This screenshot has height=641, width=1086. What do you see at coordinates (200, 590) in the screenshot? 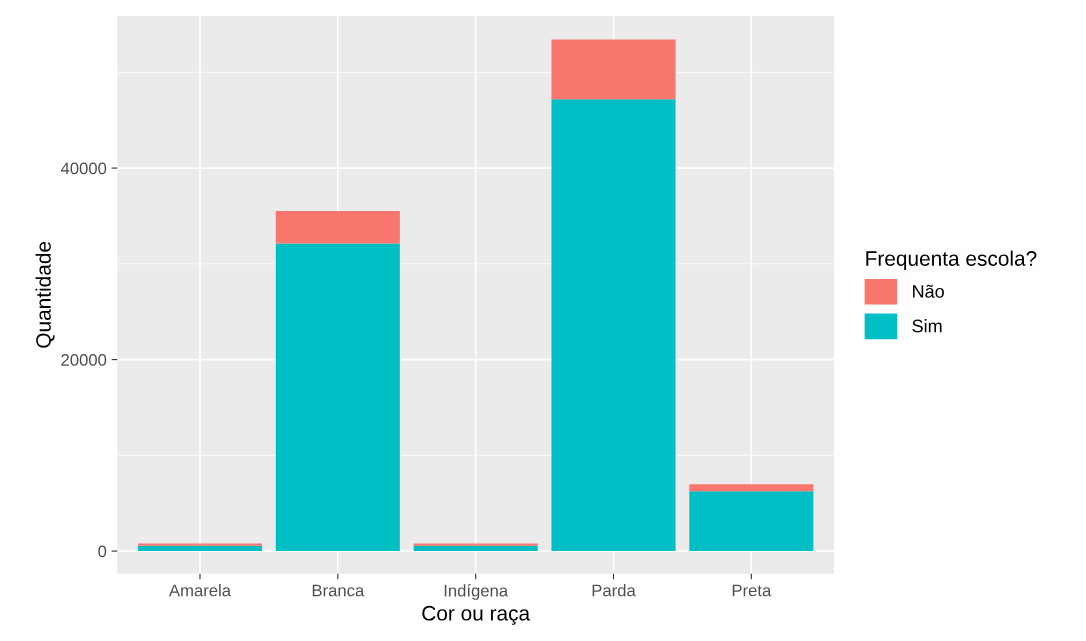
I see `x-tick-label: Amarela` at bounding box center [200, 590].